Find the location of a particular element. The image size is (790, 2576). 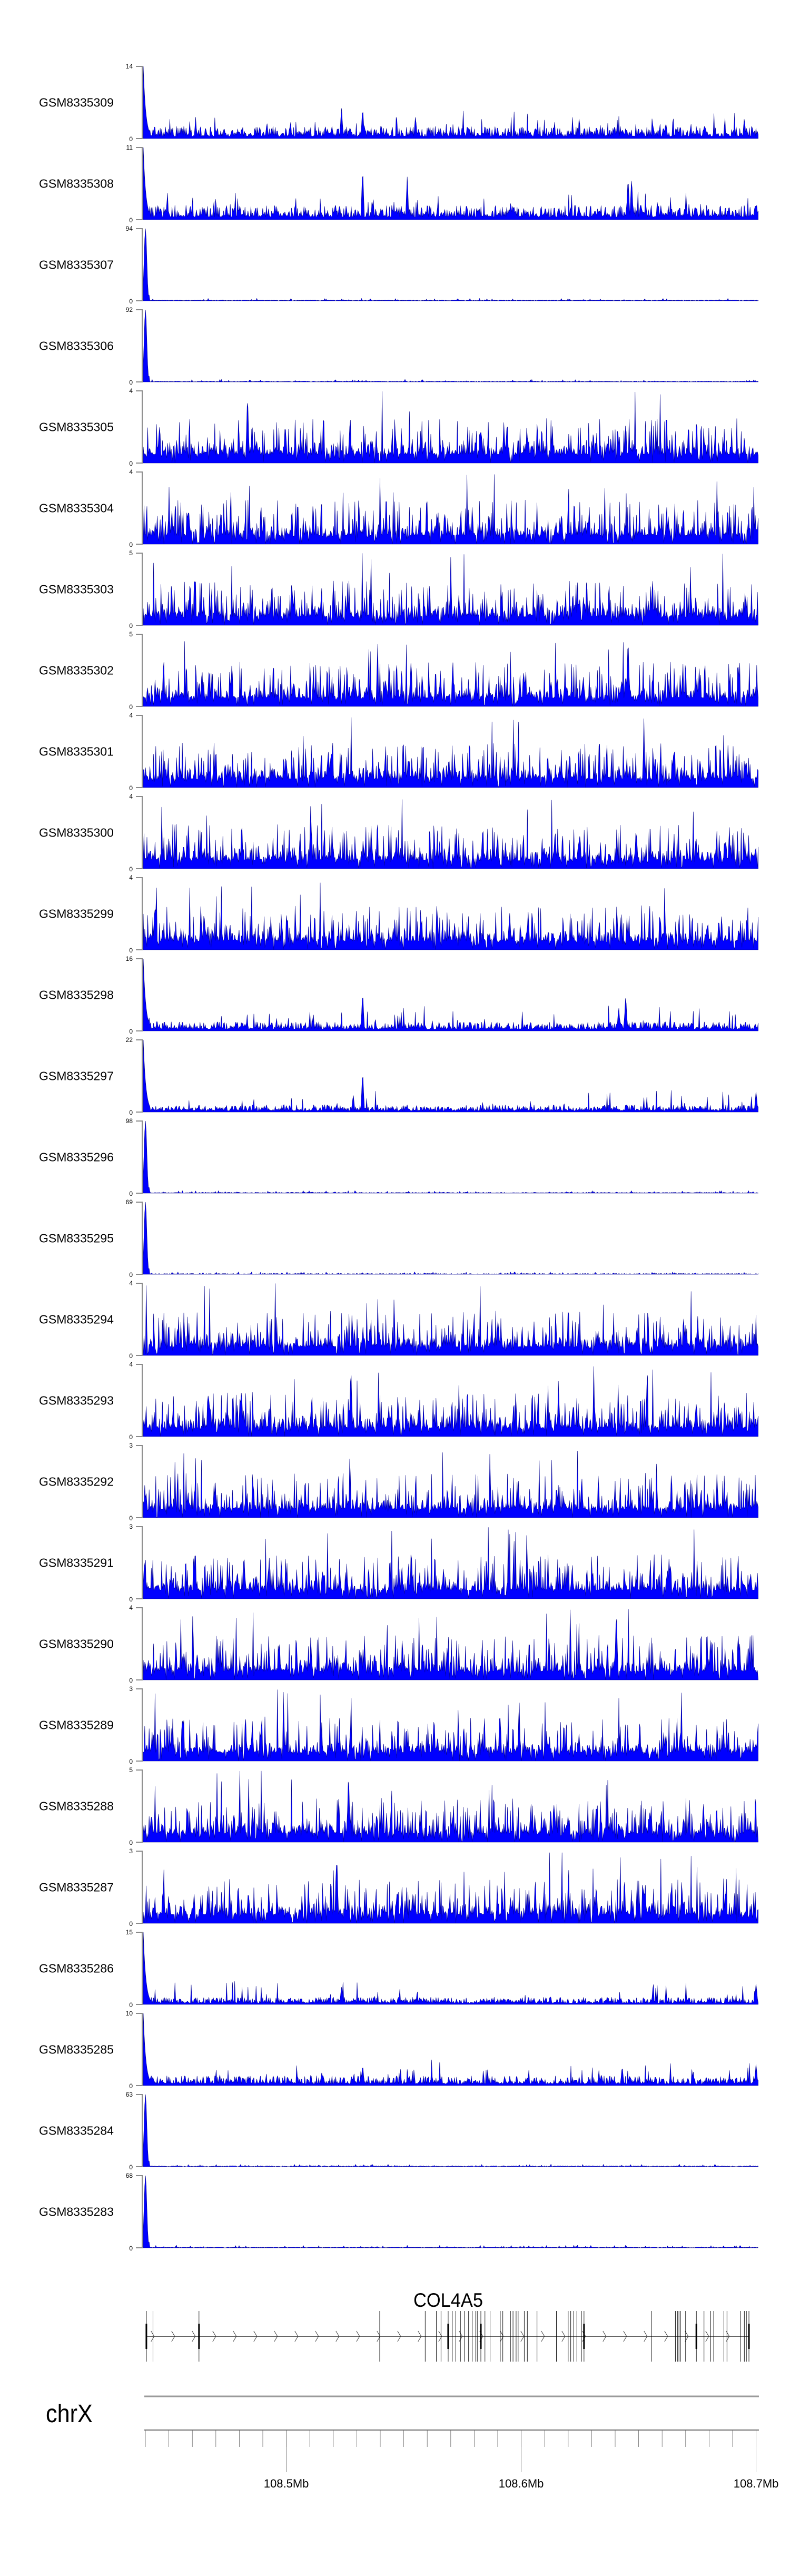

track-label: GSM8335286 is located at coordinates (76, 1968).